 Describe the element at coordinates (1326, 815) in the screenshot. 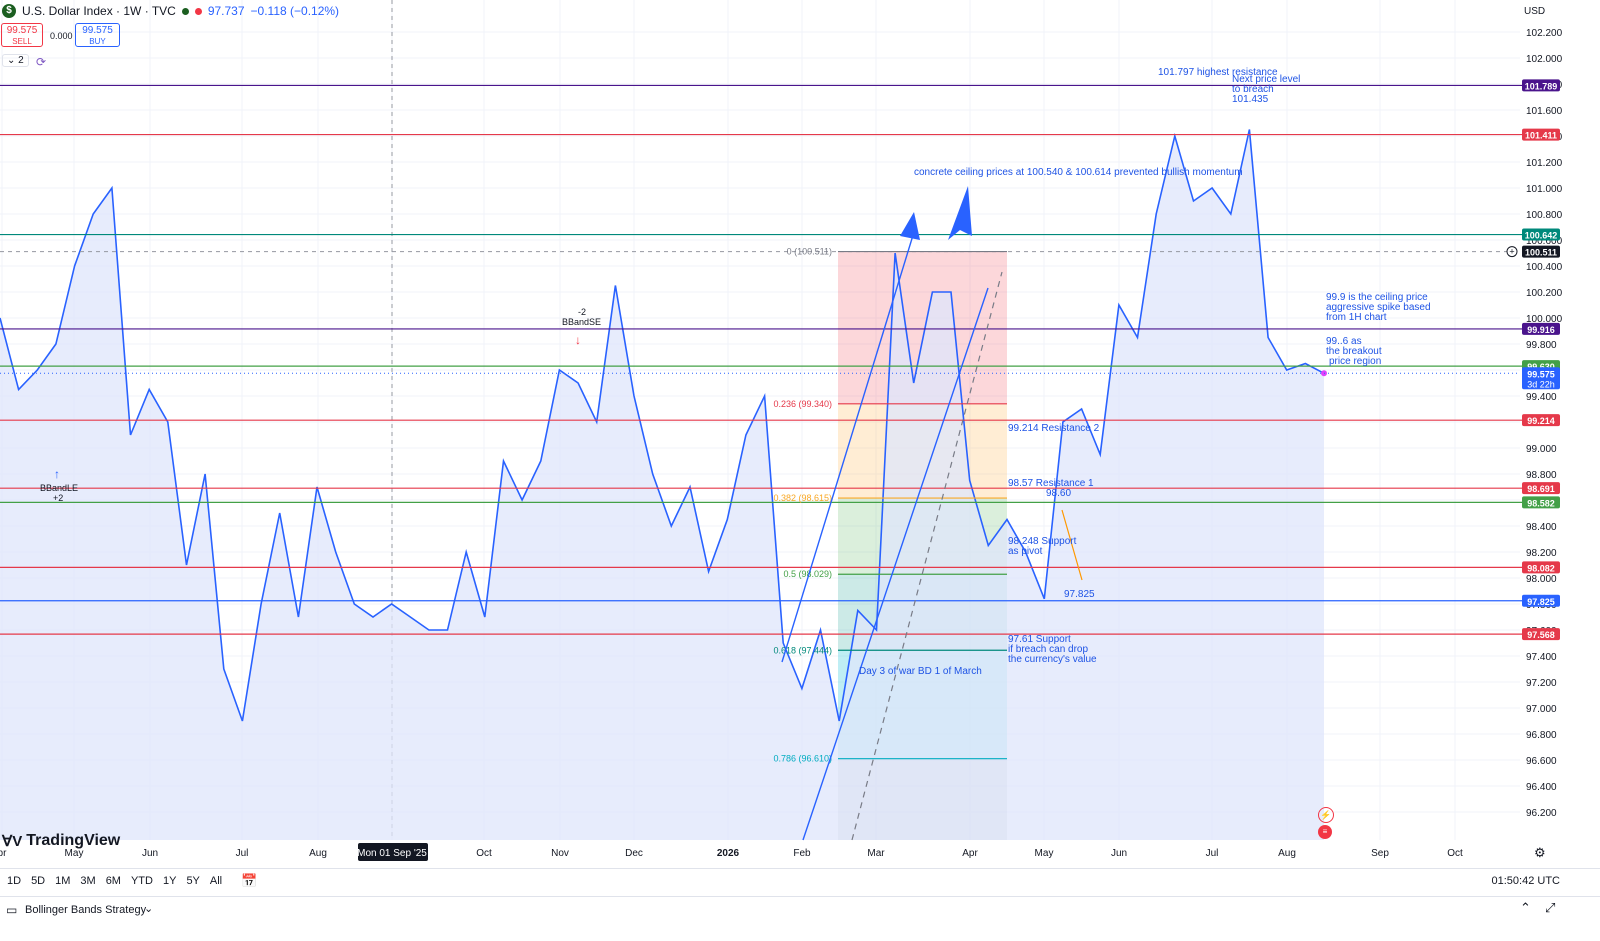

I see `lightning-icon: ⚡` at that location.